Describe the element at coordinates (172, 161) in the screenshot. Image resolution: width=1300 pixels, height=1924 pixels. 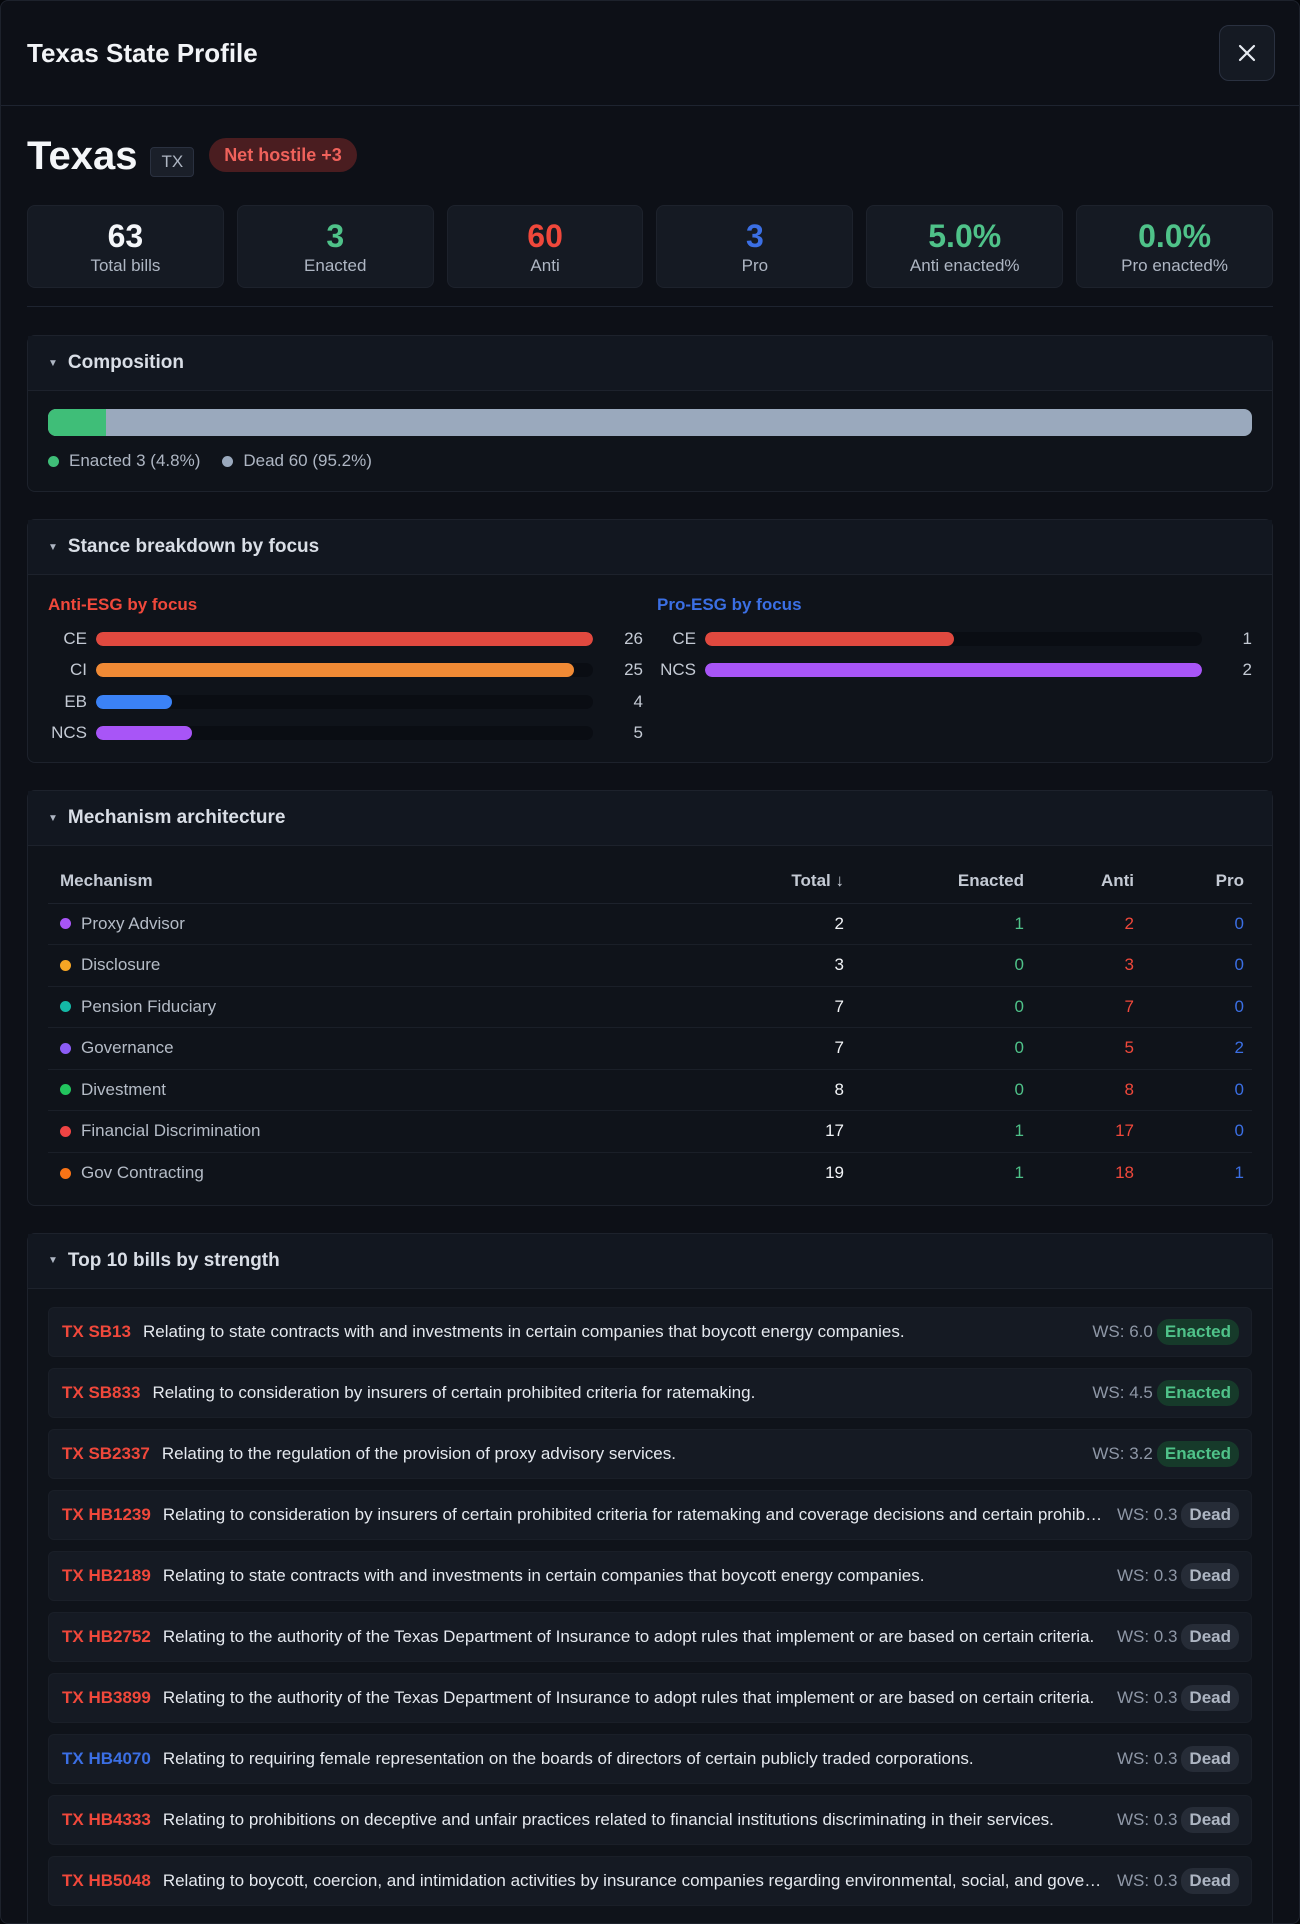
I see `state-code-badge: TX` at that location.